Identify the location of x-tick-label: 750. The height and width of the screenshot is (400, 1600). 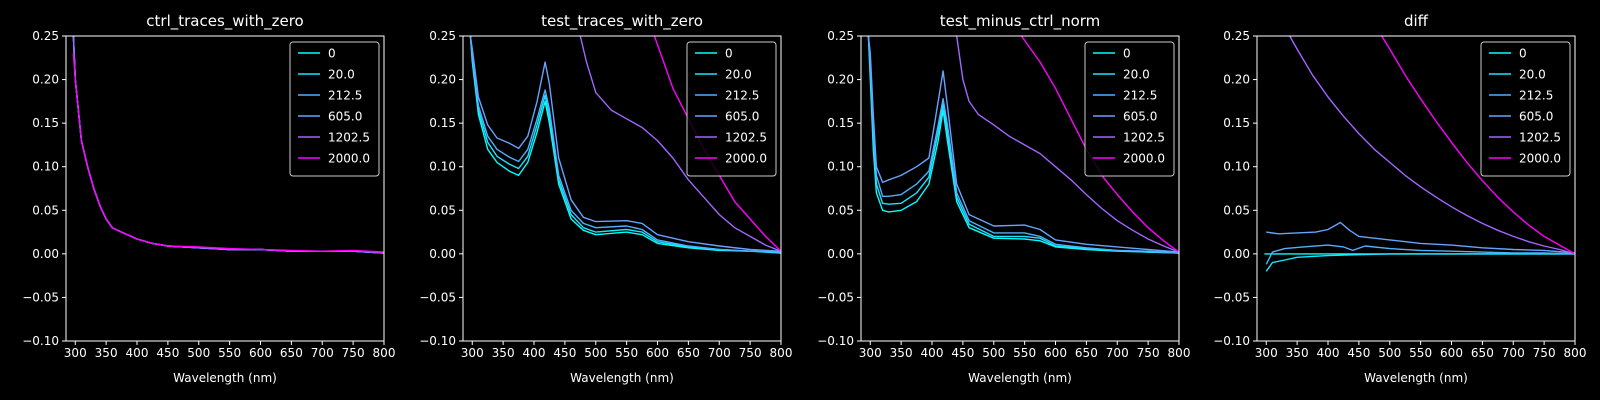
(353, 353).